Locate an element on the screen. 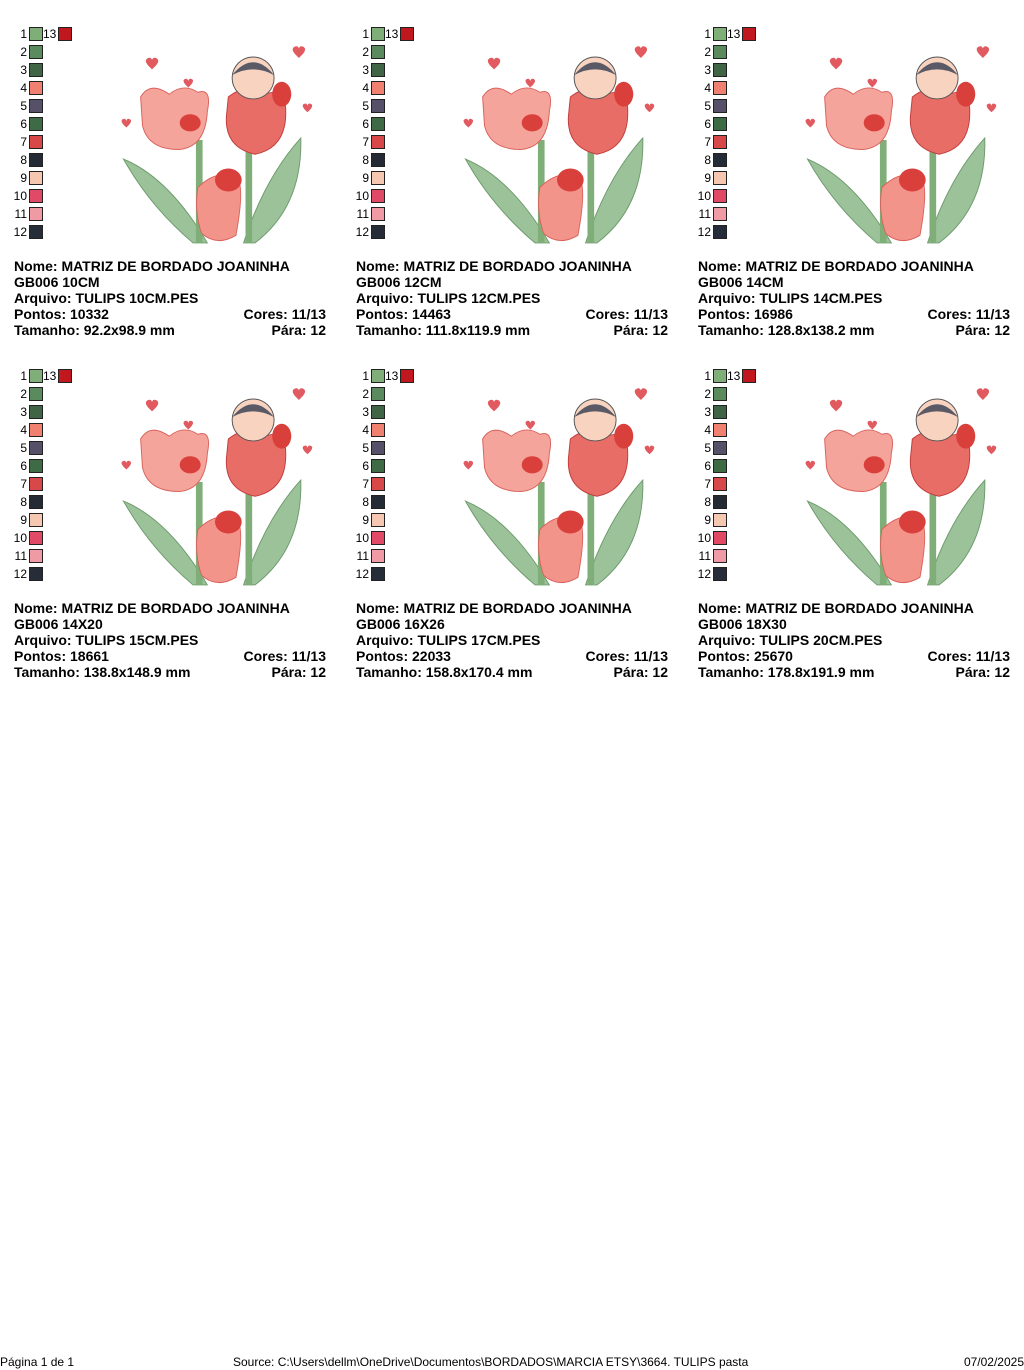  file-name: TULIPS 10CM.PES is located at coordinates (137, 298).